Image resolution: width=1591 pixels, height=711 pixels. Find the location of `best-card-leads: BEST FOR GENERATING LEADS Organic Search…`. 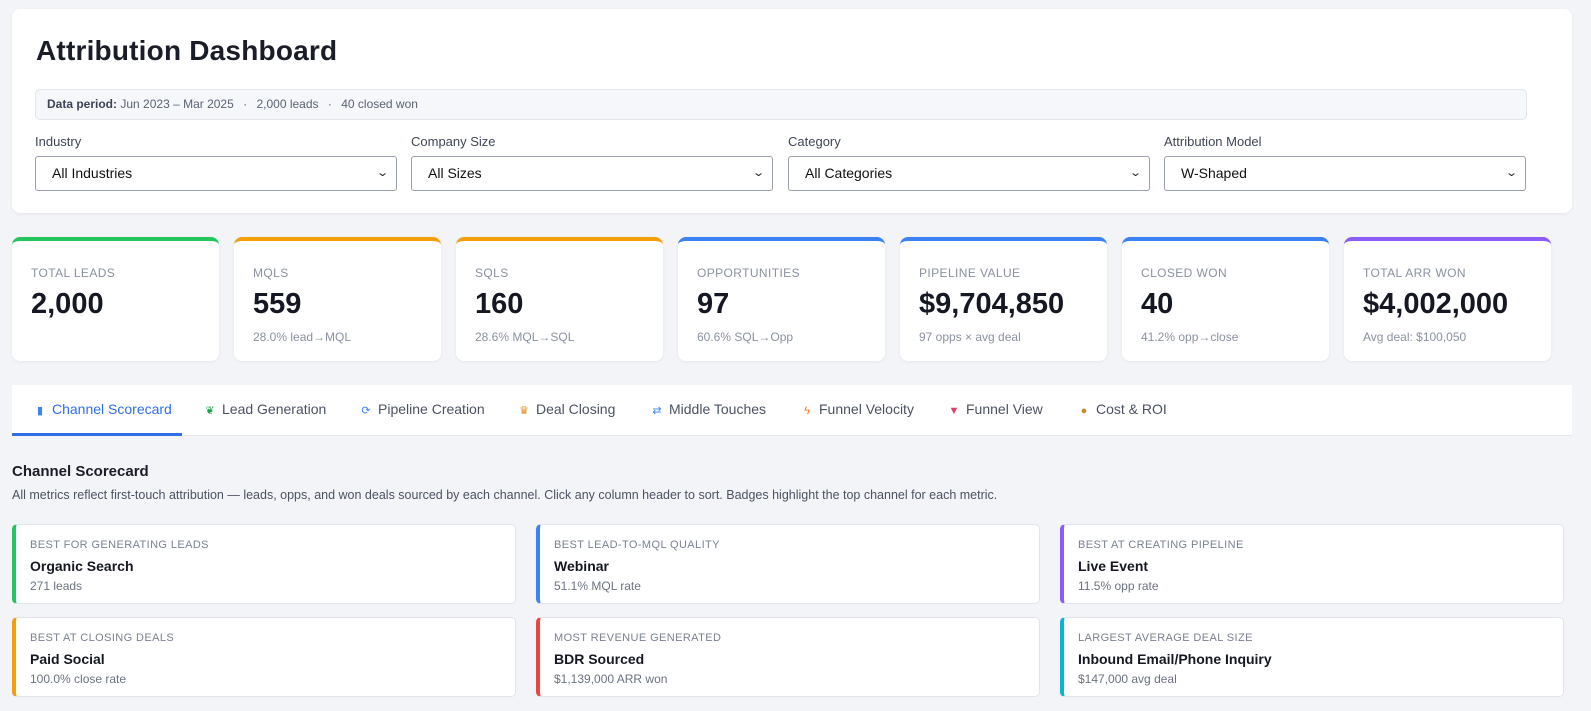

best-card-leads: BEST FOR GENERATING LEADS Organic Search… is located at coordinates (264, 564).